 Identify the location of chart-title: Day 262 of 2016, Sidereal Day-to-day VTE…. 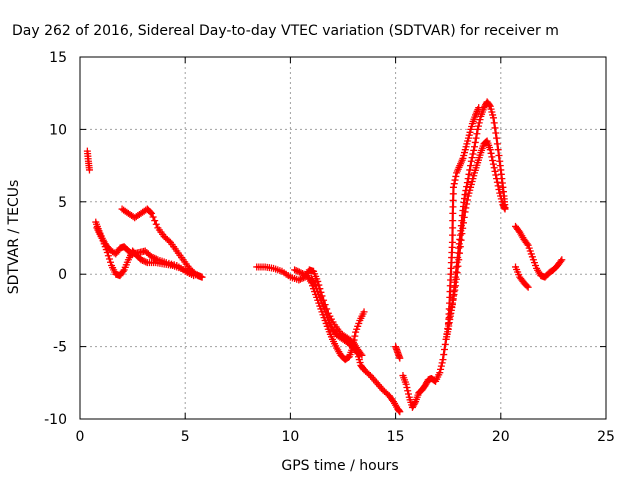
(285, 31).